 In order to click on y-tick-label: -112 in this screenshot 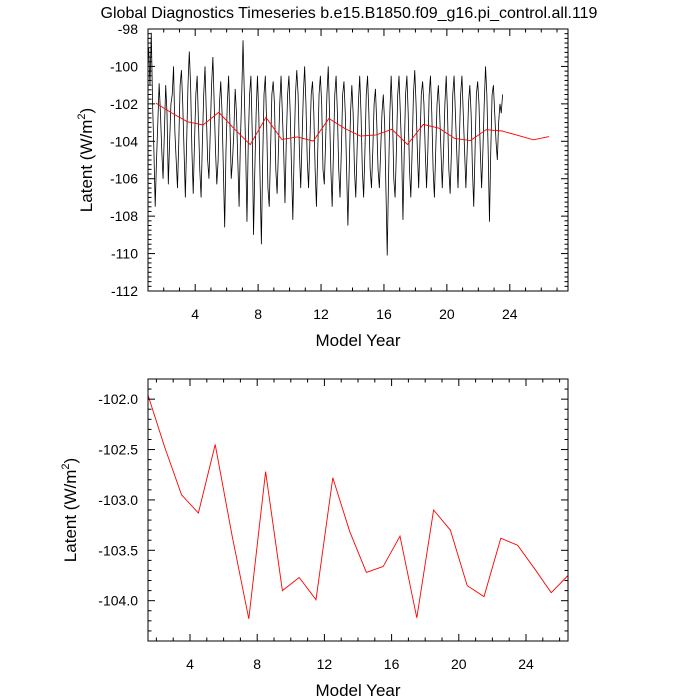, I will do `click(124, 291)`.